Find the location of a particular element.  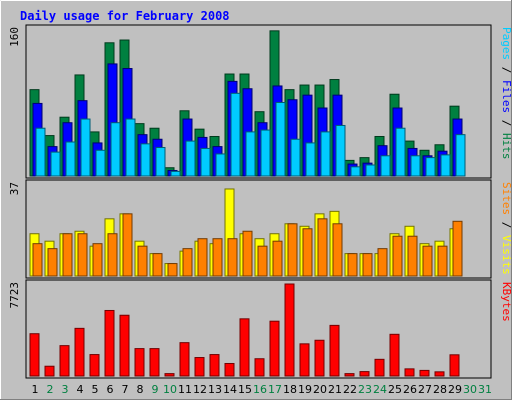

x-tick-label-day-8: 8 is located at coordinates (140, 389).